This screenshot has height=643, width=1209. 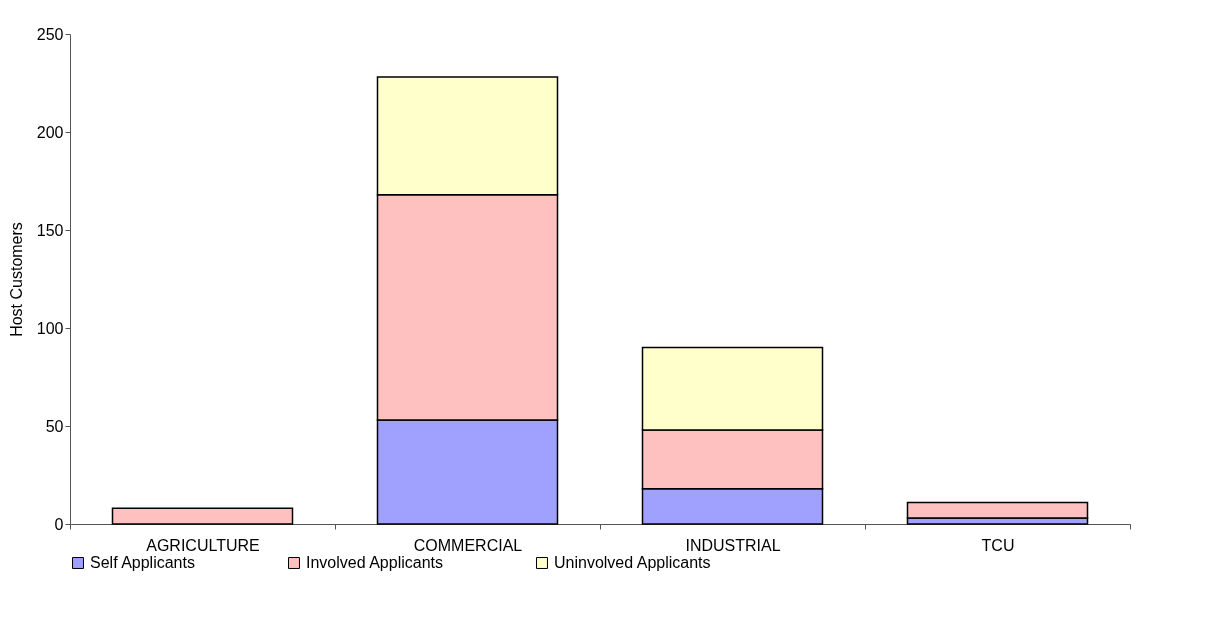 I want to click on y-tick-label: 250, so click(x=50, y=34).